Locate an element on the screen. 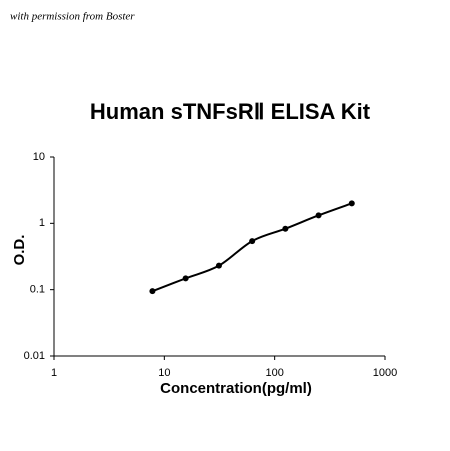 The width and height of the screenshot is (450, 451). x-tick-label: 1 is located at coordinates (54, 373).